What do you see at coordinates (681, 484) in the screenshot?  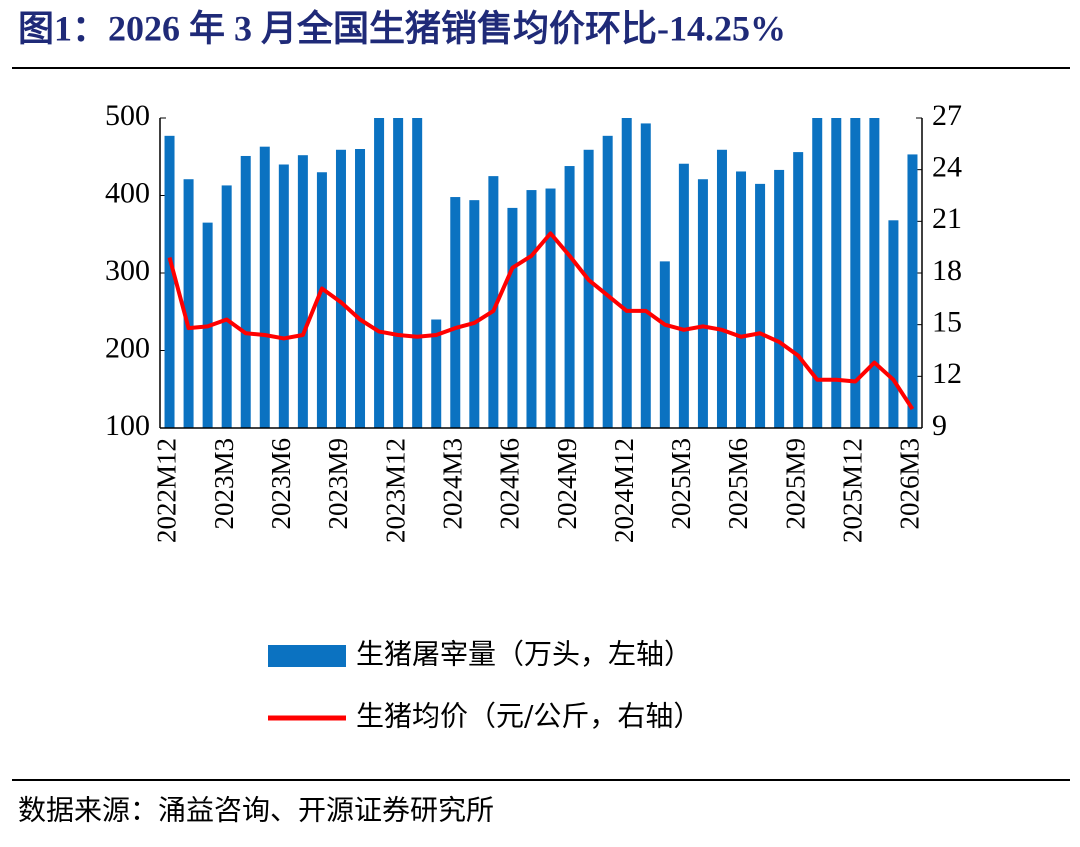 I see `x-tick-label: 2025M3` at bounding box center [681, 484].